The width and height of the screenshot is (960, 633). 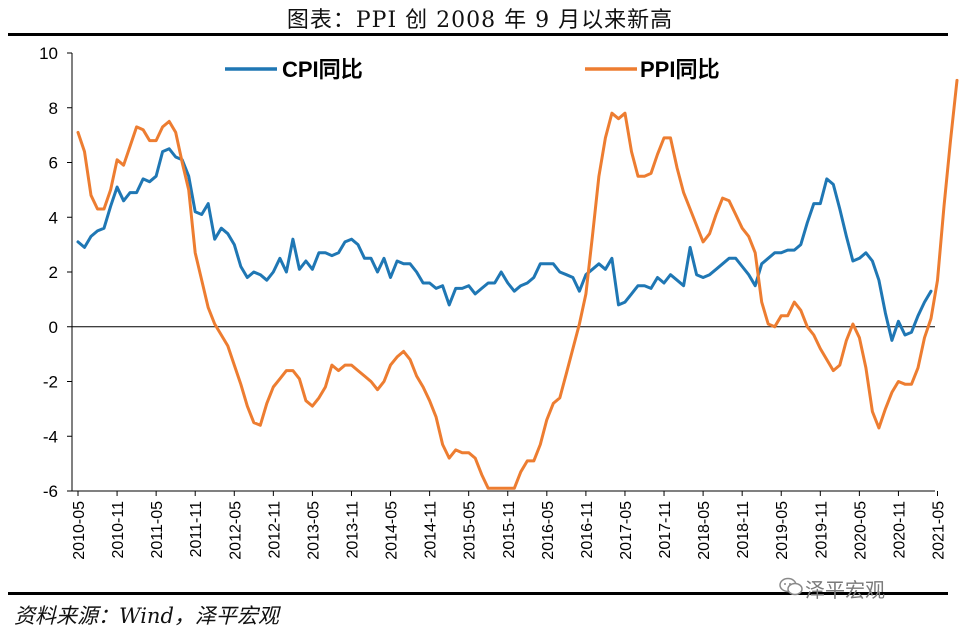 I want to click on chart-title: 图表：PPI 创 2008 年 9 月以来新高, so click(x=480, y=20).